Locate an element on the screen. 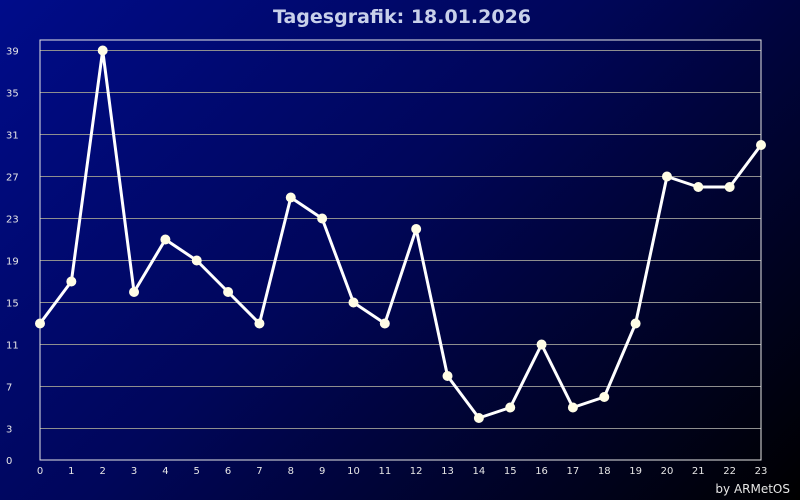  x-tick-label: 0 is located at coordinates (40, 471).